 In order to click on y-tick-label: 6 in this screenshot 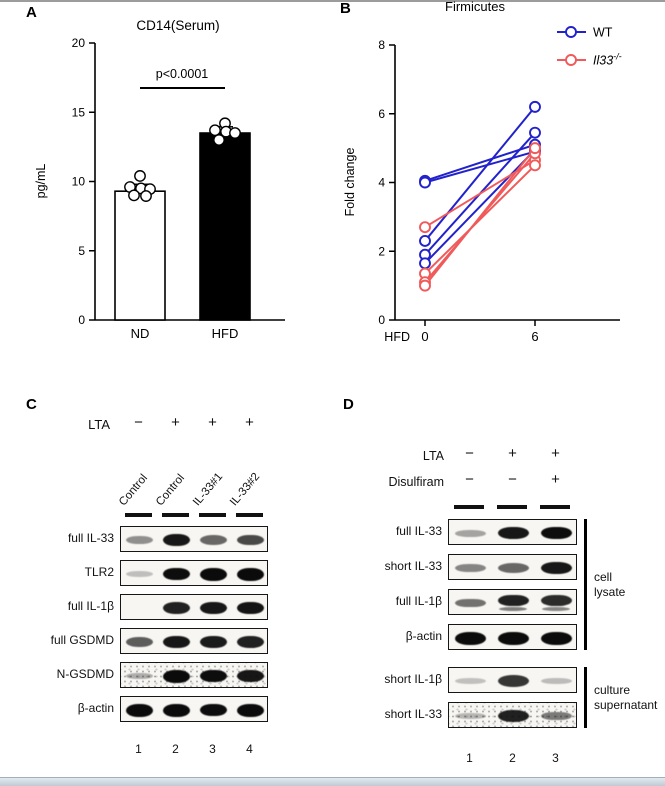, I will do `click(381, 114)`.